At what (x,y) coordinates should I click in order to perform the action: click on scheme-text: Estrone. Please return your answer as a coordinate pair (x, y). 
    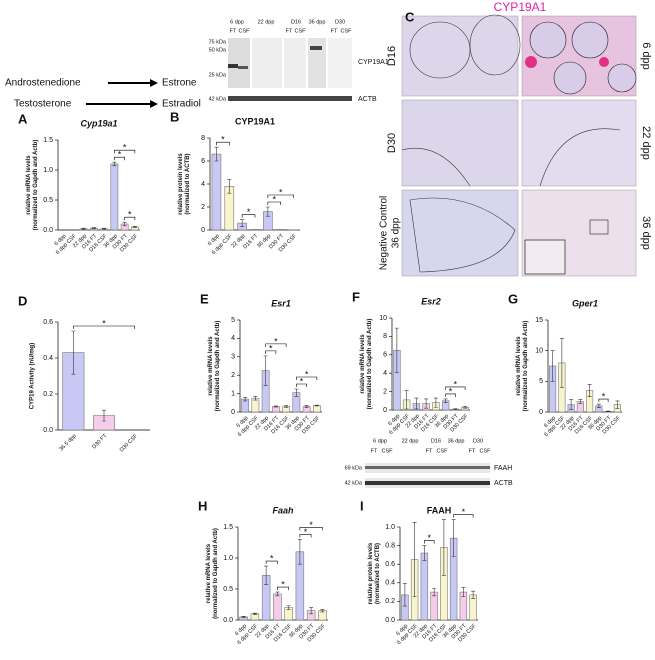
    Looking at the image, I should click on (179, 83).